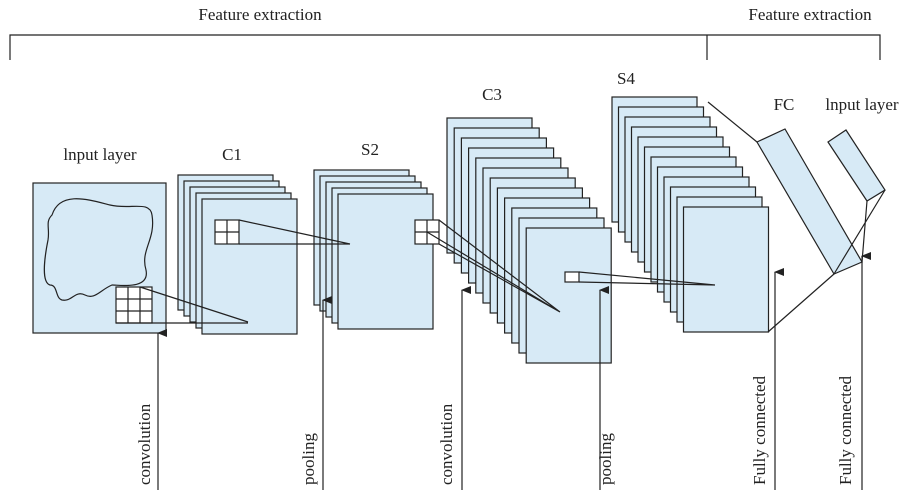  I want to click on layer-label: S4, so click(626, 78).